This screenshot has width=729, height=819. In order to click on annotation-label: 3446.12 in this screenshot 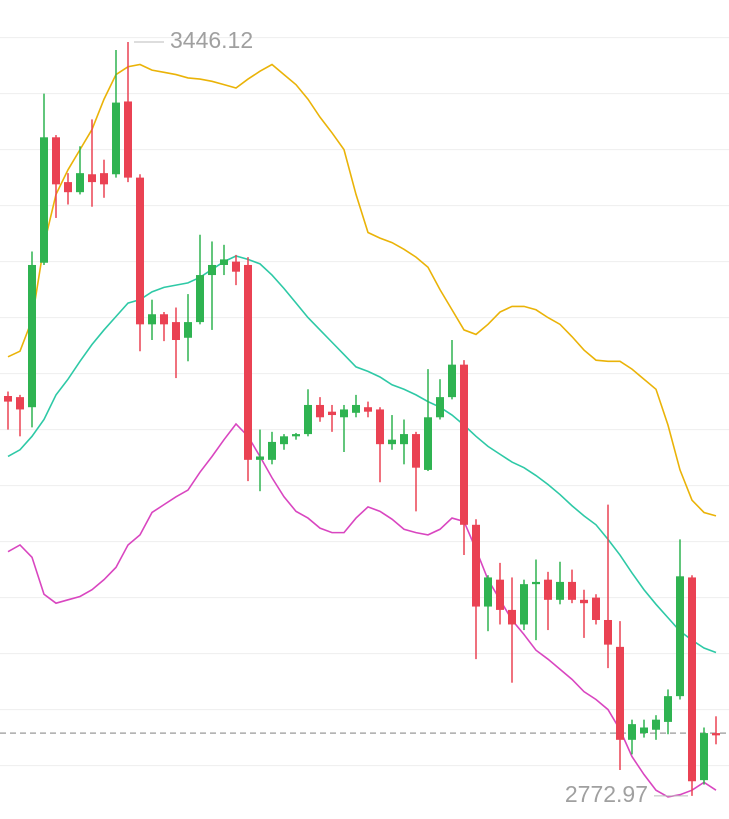, I will do `click(211, 40)`.